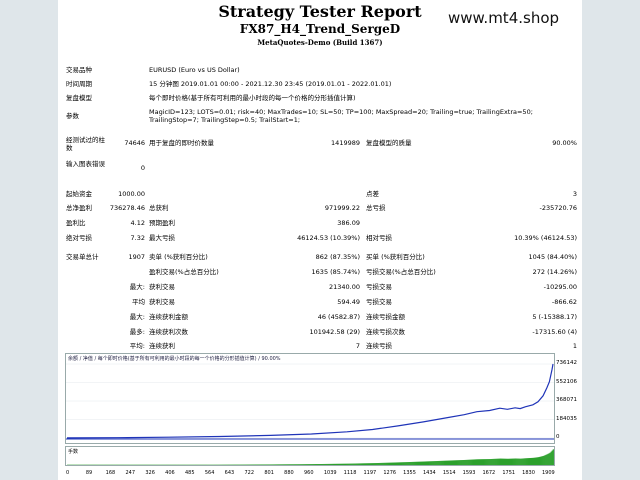  Describe the element at coordinates (150, 473) in the screenshot. I see `x-tick-label: 326` at that location.